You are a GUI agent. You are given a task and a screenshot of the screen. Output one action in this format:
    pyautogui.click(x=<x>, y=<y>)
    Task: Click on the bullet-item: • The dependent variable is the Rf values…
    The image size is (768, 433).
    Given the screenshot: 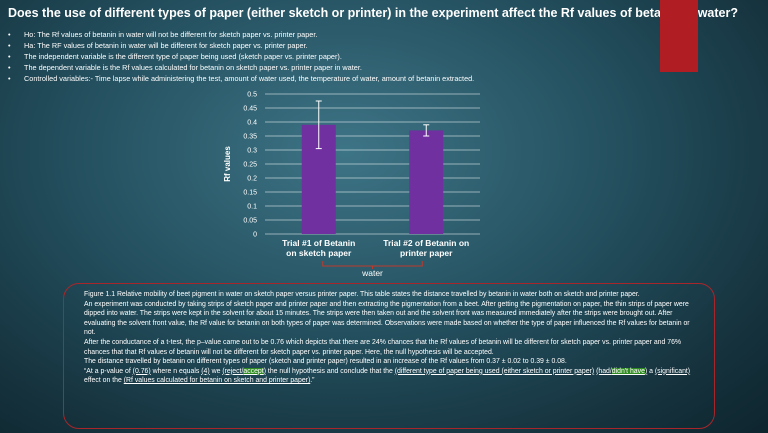 What is the action you would take?
    pyautogui.click(x=185, y=67)
    